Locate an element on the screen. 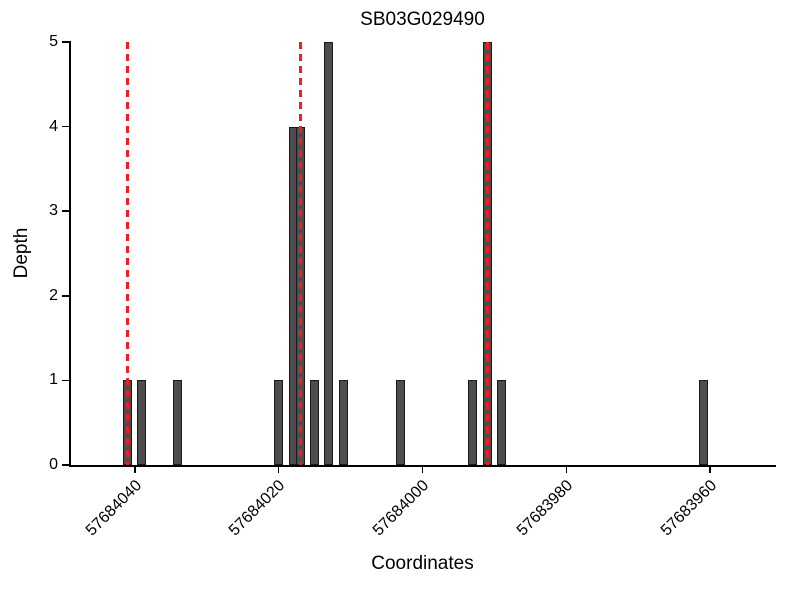  chart-title: SB03G029490 is located at coordinates (422, 19).